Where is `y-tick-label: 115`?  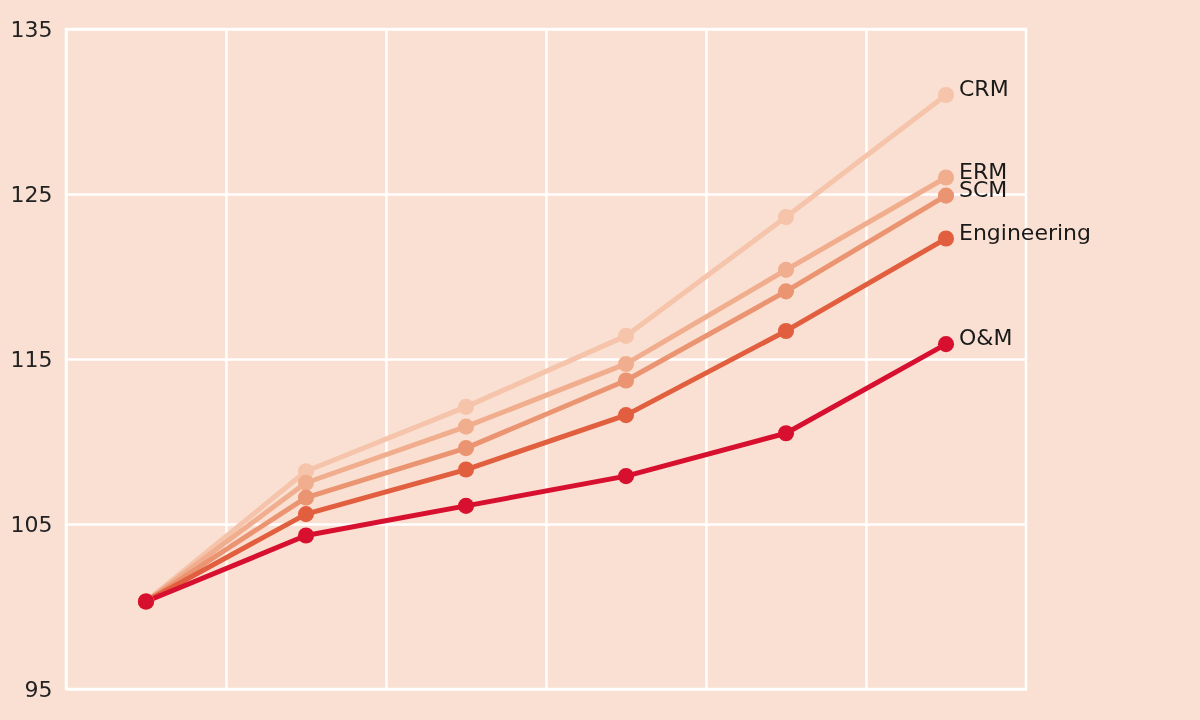
y-tick-label: 115 is located at coordinates (31, 359).